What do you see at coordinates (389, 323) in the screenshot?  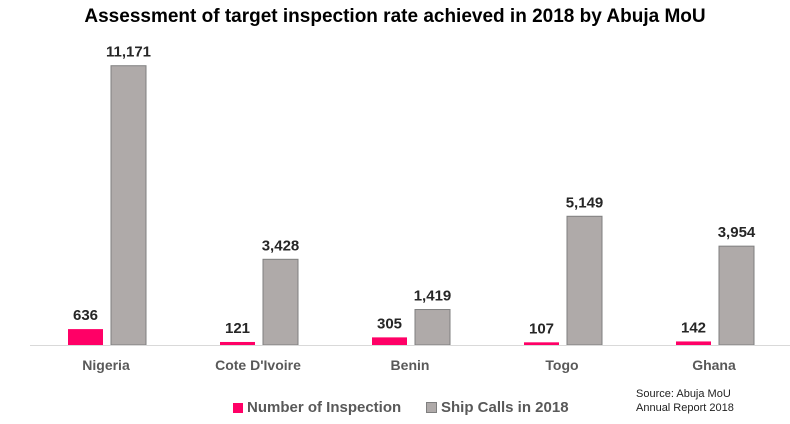 I see `data-label: 305` at bounding box center [389, 323].